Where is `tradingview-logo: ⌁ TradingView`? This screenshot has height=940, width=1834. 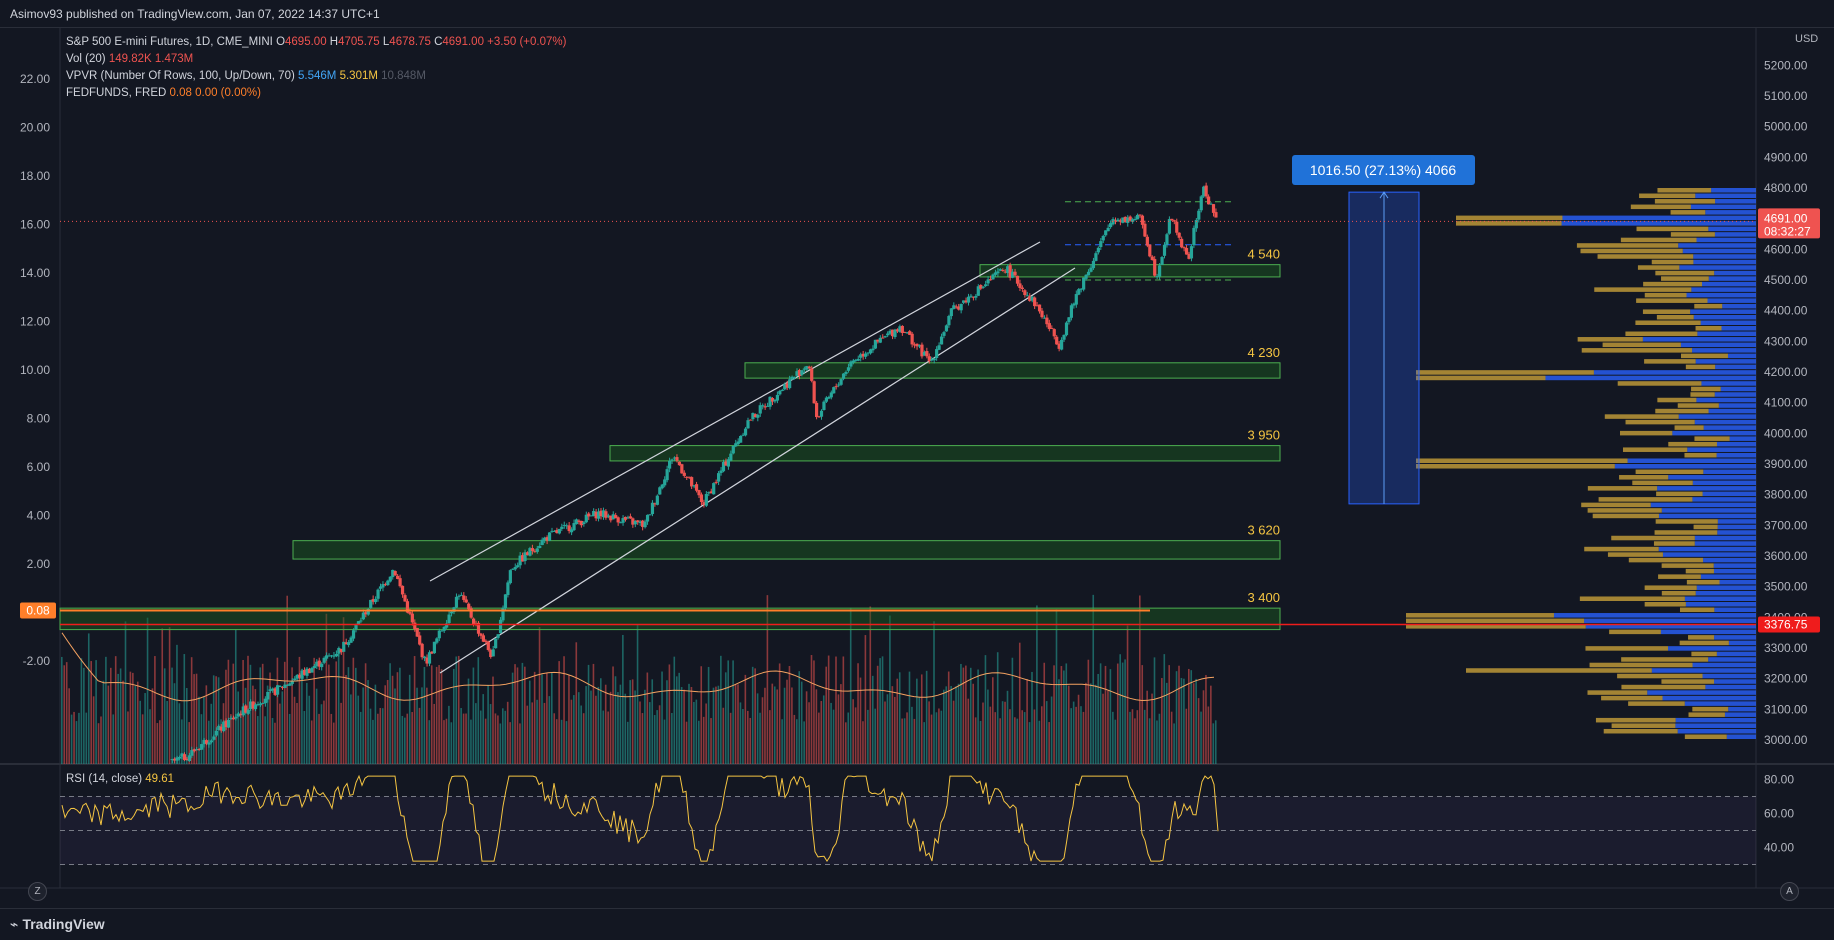
tradingview-logo: ⌁ TradingView is located at coordinates (57, 924).